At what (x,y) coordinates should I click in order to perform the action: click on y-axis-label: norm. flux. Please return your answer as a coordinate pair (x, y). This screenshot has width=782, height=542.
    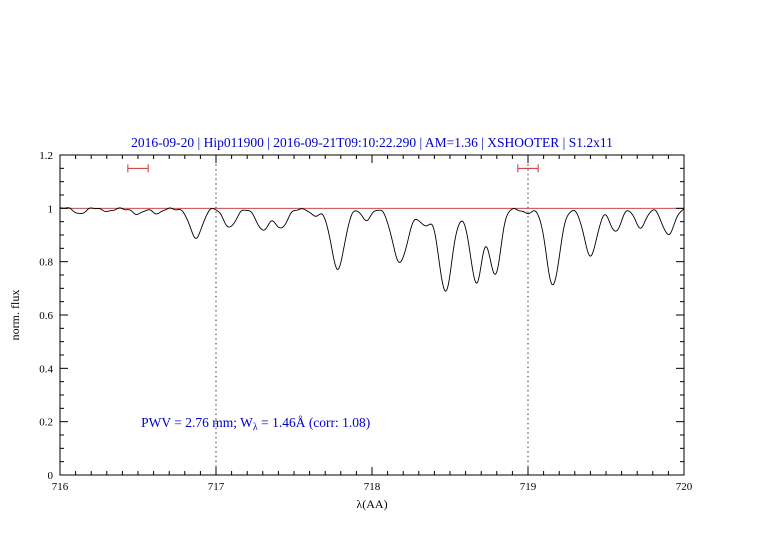
    Looking at the image, I should click on (15, 315).